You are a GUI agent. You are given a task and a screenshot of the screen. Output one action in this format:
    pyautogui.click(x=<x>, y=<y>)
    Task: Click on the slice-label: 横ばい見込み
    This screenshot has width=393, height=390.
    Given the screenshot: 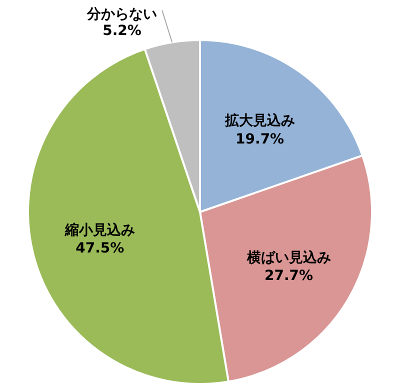 What is the action you would take?
    pyautogui.click(x=288, y=258)
    